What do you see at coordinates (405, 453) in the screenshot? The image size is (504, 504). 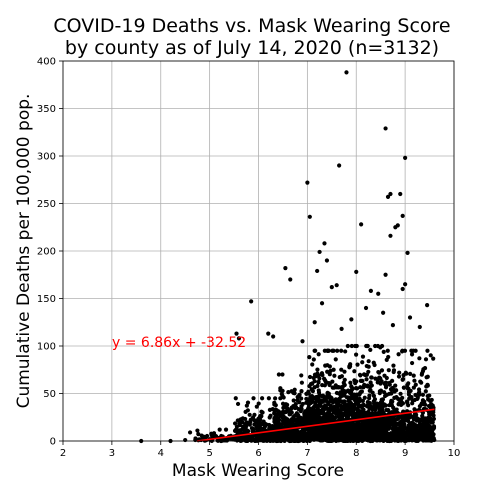 I see `x-tick-label: 9` at bounding box center [405, 453].